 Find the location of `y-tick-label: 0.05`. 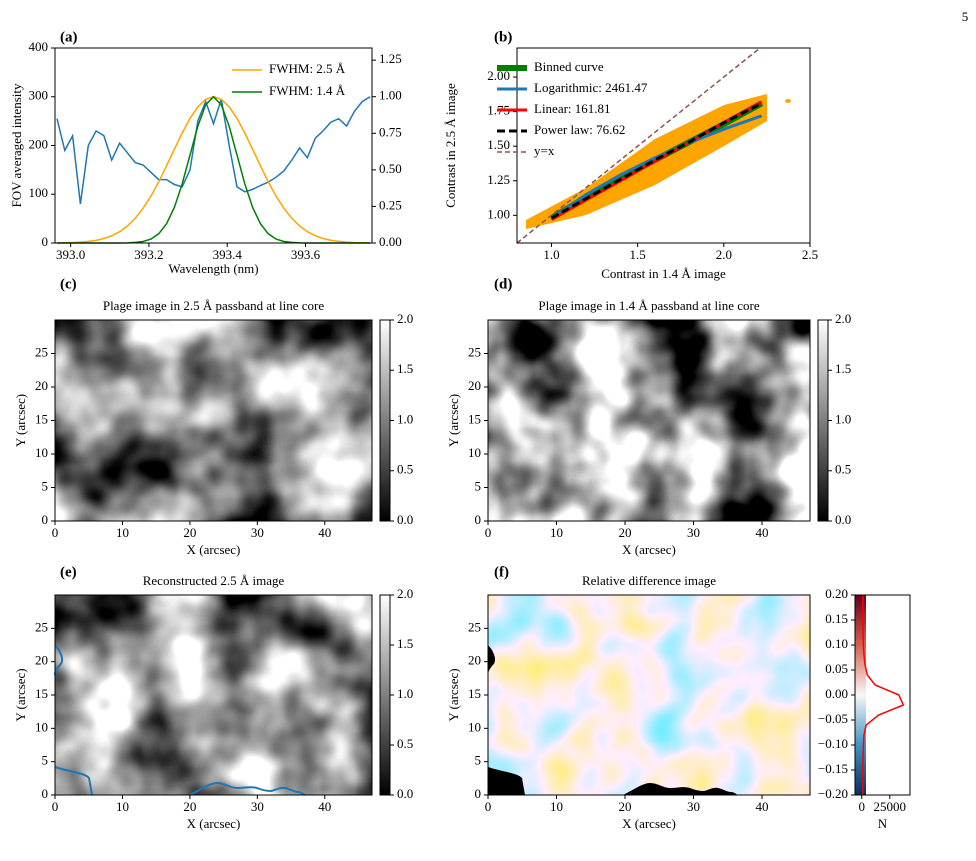

y-tick-label: 0.05 is located at coordinates (836, 668).